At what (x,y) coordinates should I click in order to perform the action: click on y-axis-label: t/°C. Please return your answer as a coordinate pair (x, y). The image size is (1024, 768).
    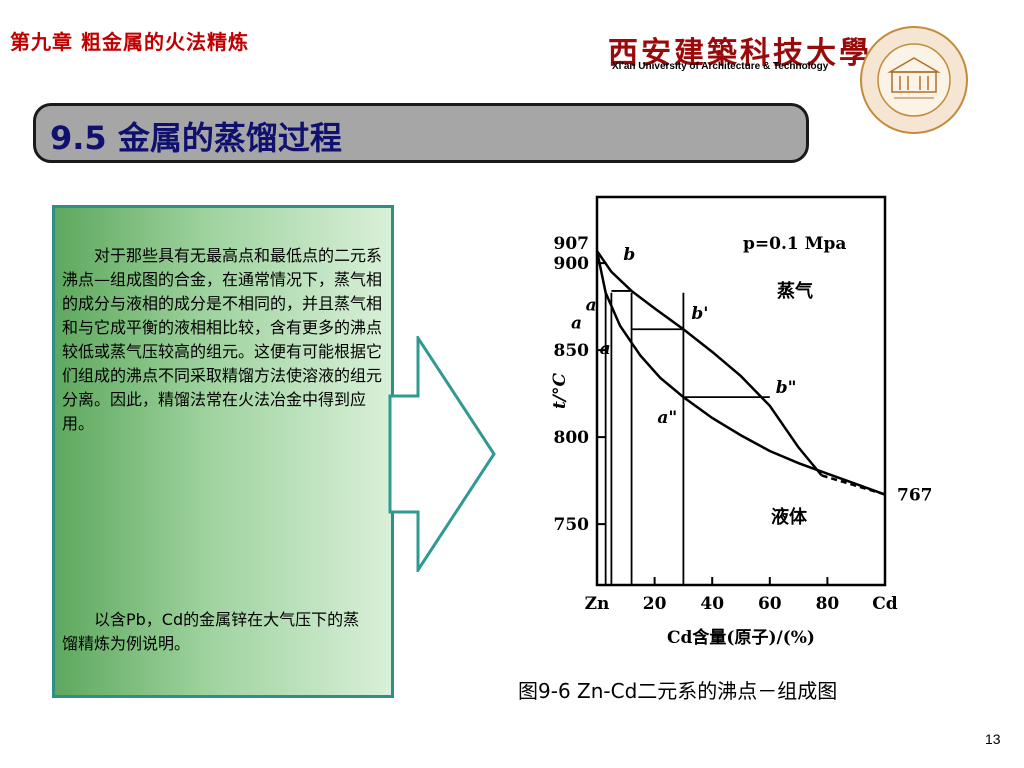
    Looking at the image, I should click on (560, 390).